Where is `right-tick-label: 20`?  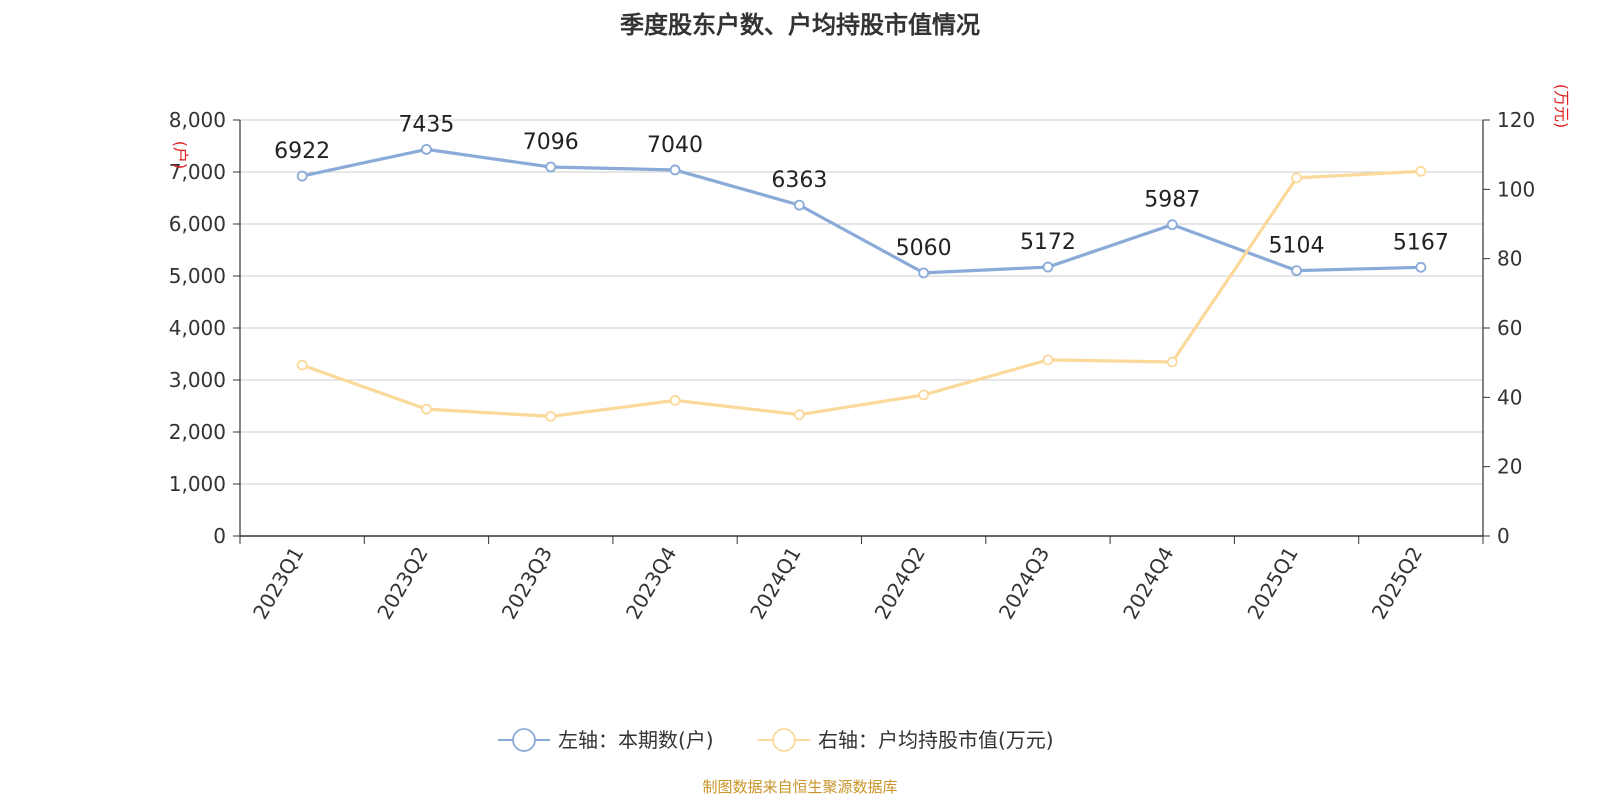 right-tick-label: 20 is located at coordinates (1509, 467).